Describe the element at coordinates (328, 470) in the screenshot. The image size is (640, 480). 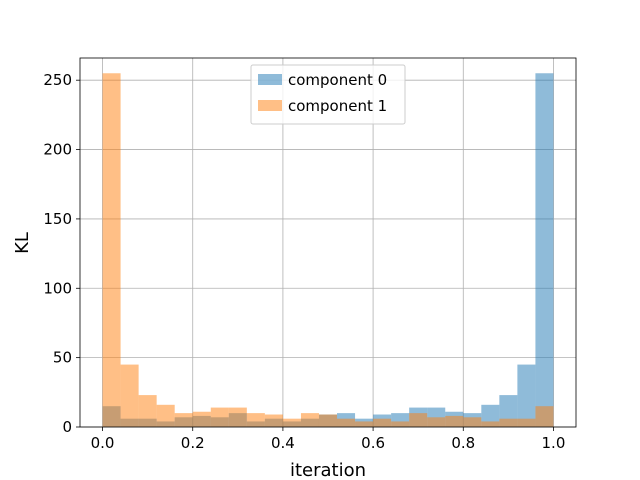
I see `x-axis-label: iteration` at that location.